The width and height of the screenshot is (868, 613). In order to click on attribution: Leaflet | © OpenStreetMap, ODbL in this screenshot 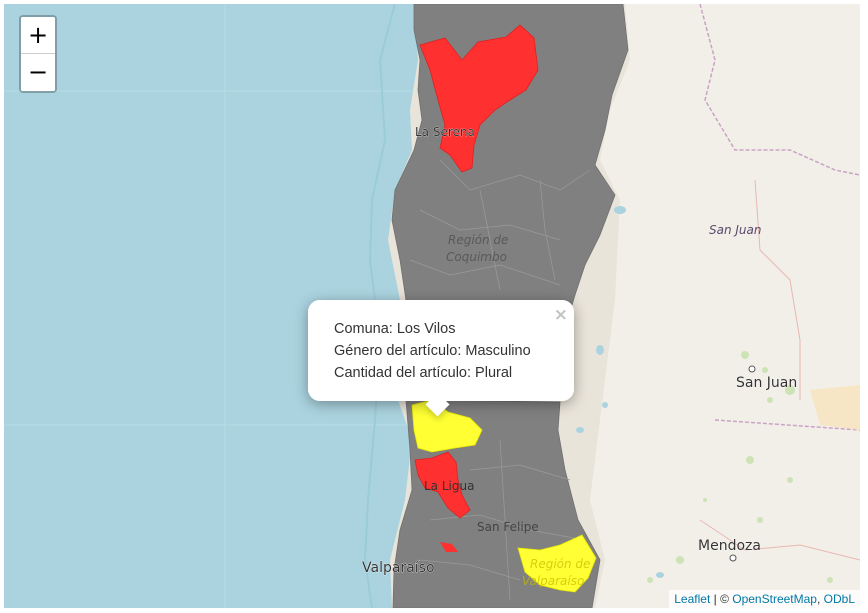, I will do `click(764, 599)`.